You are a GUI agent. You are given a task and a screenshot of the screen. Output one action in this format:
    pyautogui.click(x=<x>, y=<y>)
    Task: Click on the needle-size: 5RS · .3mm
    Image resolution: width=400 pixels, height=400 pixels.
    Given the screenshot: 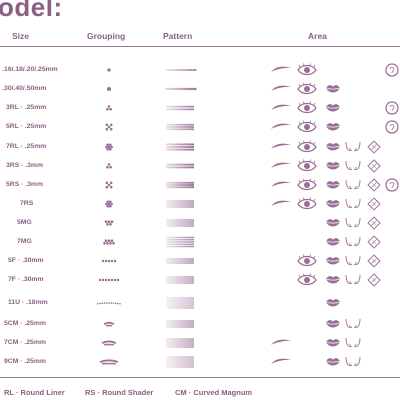 What is the action you would take?
    pyautogui.click(x=25, y=184)
    